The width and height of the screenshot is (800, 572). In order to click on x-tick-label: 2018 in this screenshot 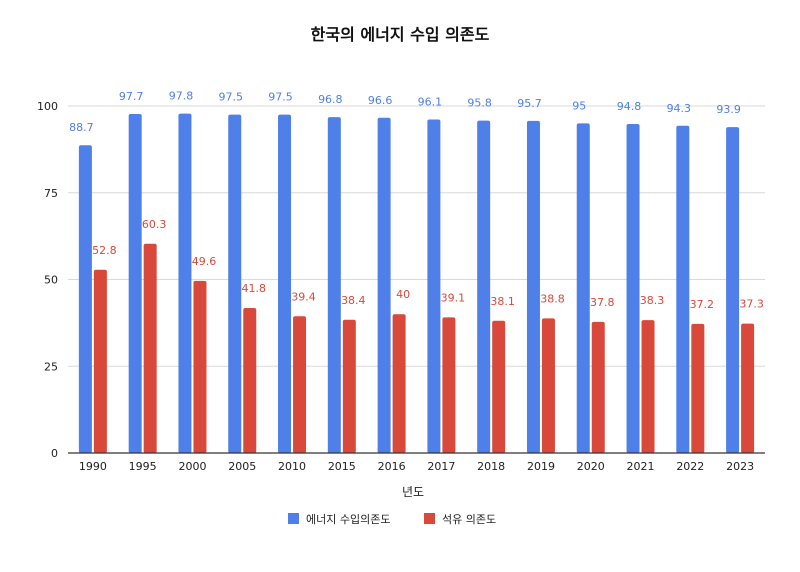, I will do `click(491, 466)`.